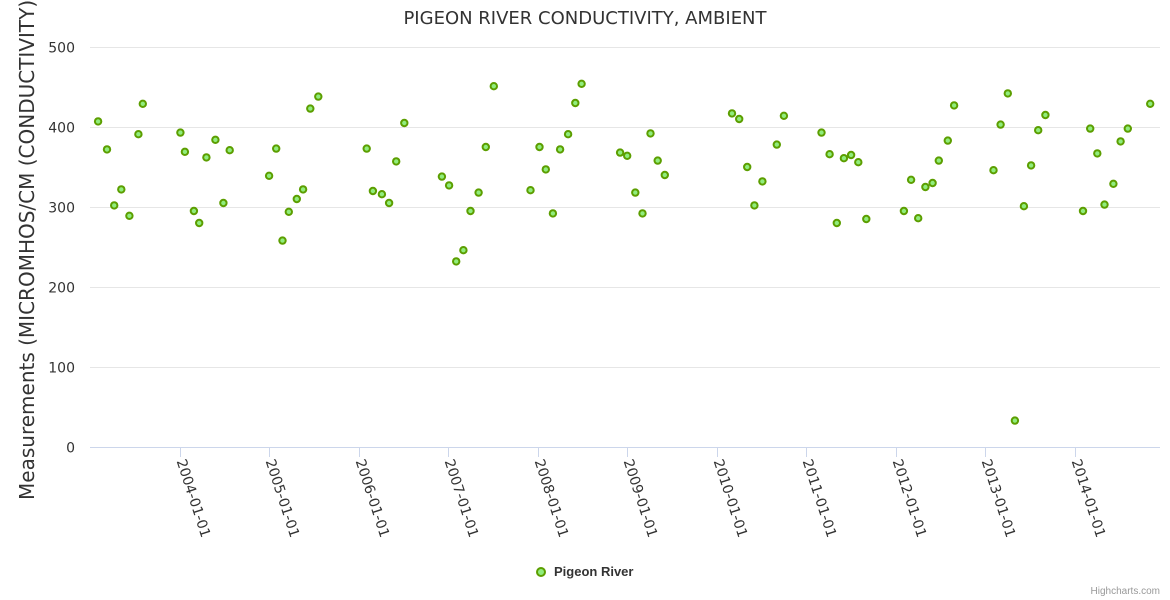 This screenshot has height=600, width=1170. What do you see at coordinates (61, 369) in the screenshot?
I see `y-tick-label: 100` at bounding box center [61, 369].